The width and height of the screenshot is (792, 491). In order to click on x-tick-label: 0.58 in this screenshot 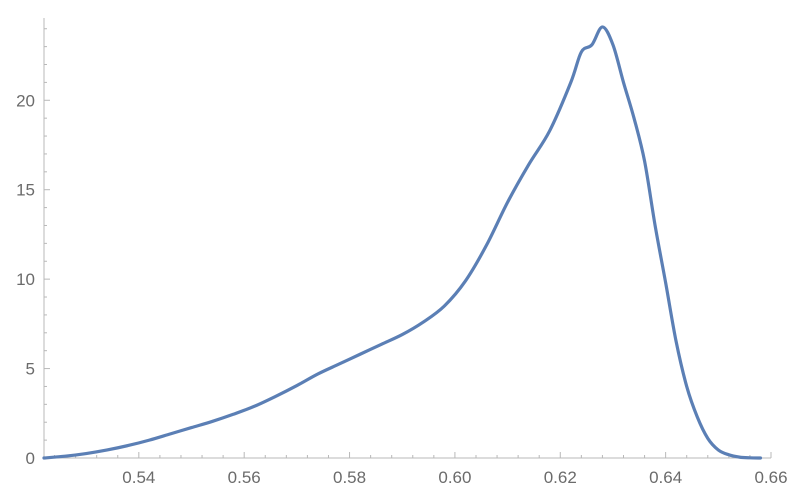, I will do `click(349, 477)`.